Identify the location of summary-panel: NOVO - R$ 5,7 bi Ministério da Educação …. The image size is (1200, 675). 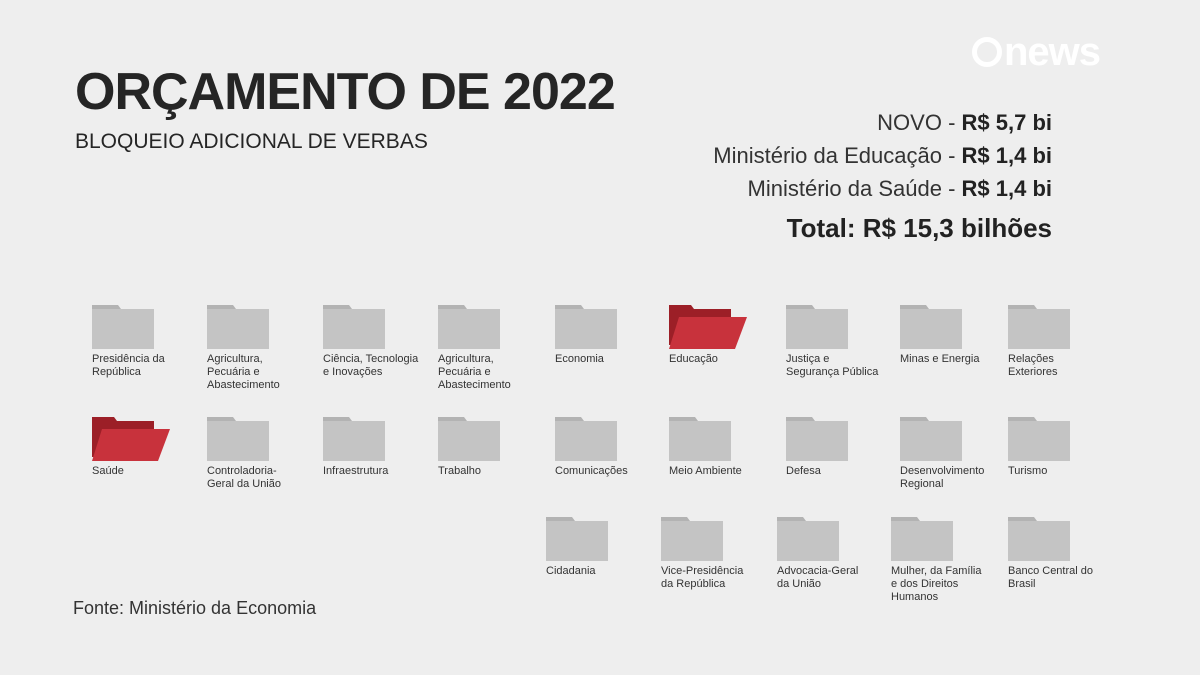
(882, 175).